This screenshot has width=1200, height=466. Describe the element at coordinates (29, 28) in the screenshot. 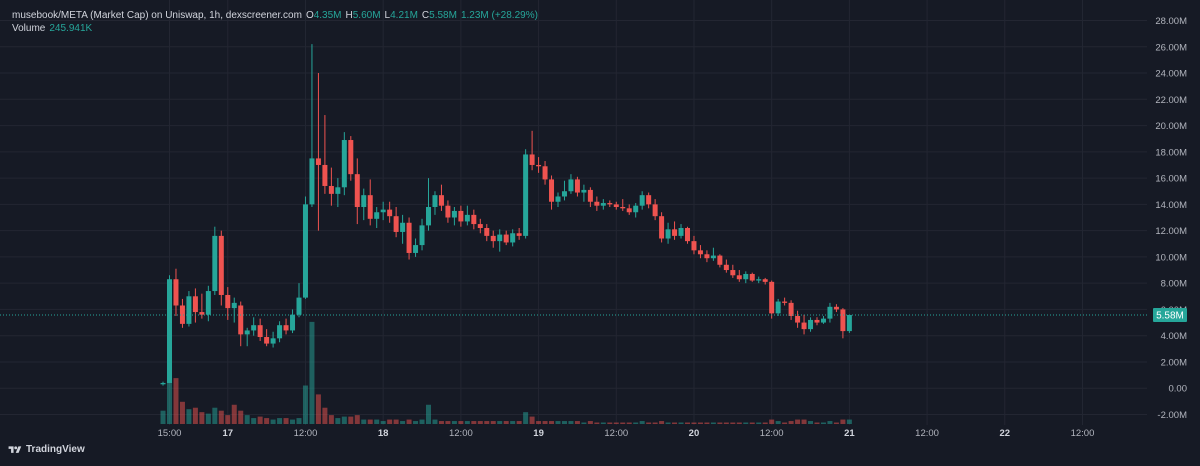

I see `volume-label: Volume` at that location.